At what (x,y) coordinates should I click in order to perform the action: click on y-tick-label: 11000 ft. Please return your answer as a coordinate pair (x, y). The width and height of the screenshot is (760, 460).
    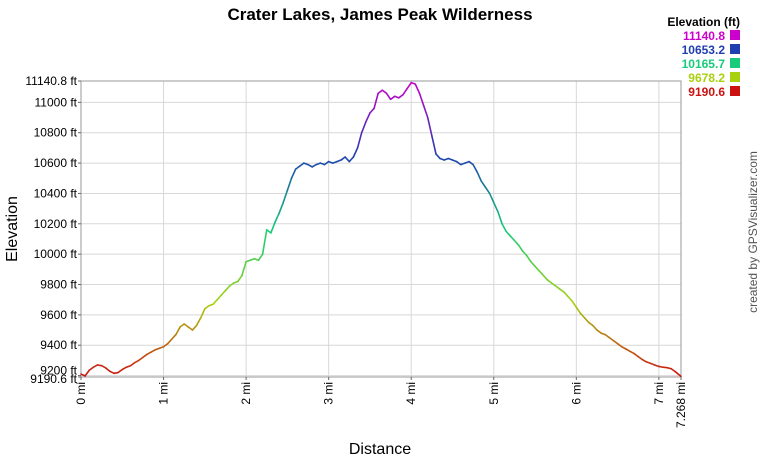
    Looking at the image, I should click on (56, 102).